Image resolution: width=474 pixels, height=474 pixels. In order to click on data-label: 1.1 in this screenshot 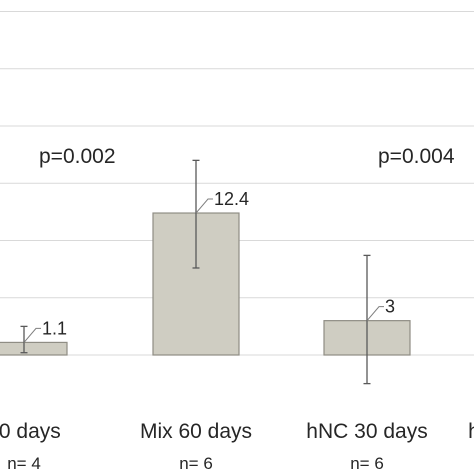, I will do `click(54, 328)`.